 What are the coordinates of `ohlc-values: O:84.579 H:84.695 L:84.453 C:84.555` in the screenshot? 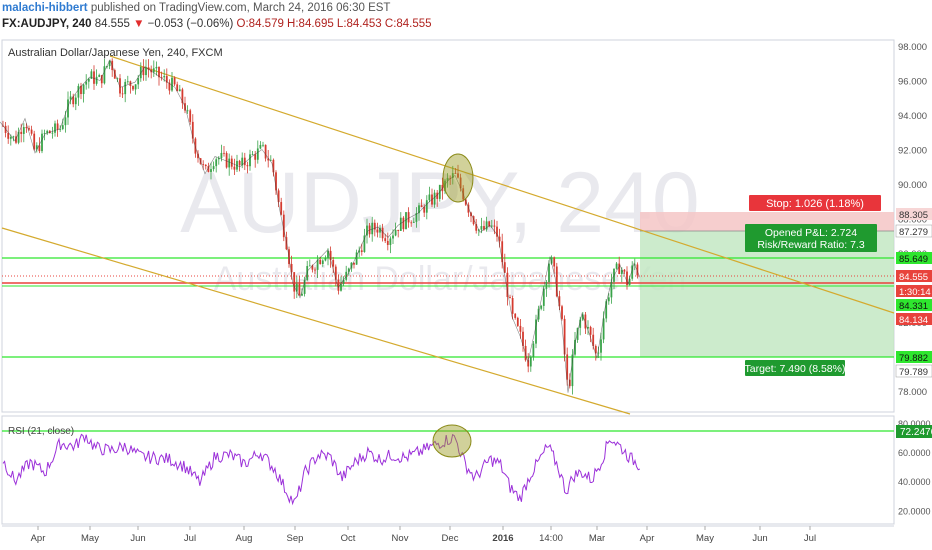 It's located at (334, 24).